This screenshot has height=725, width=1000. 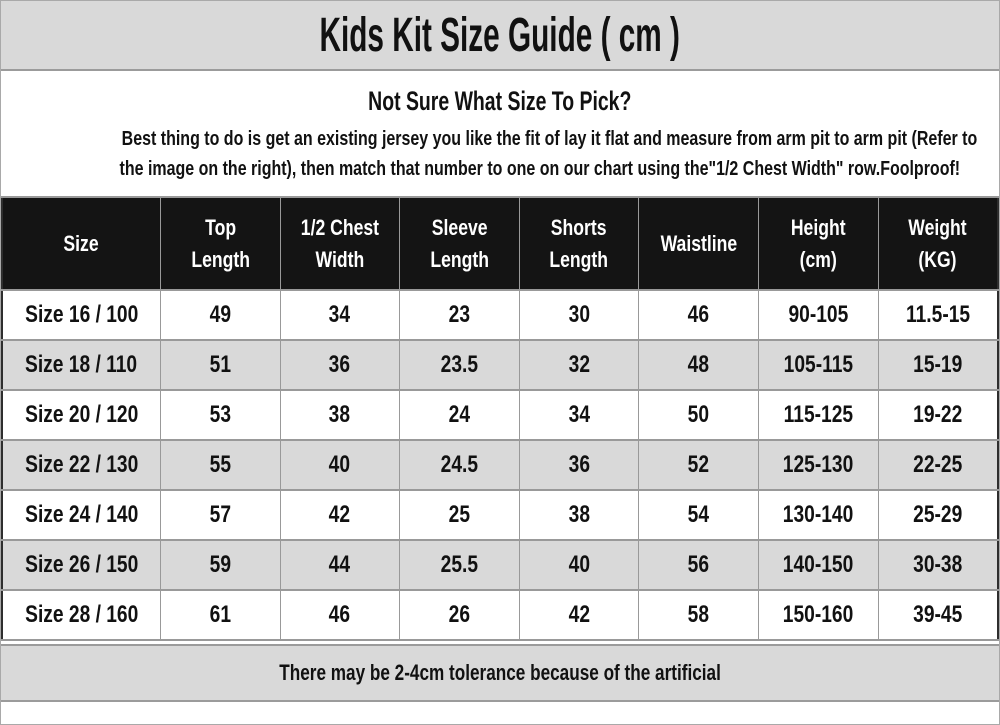 I want to click on column-header-height: Height (cm), so click(x=818, y=243).